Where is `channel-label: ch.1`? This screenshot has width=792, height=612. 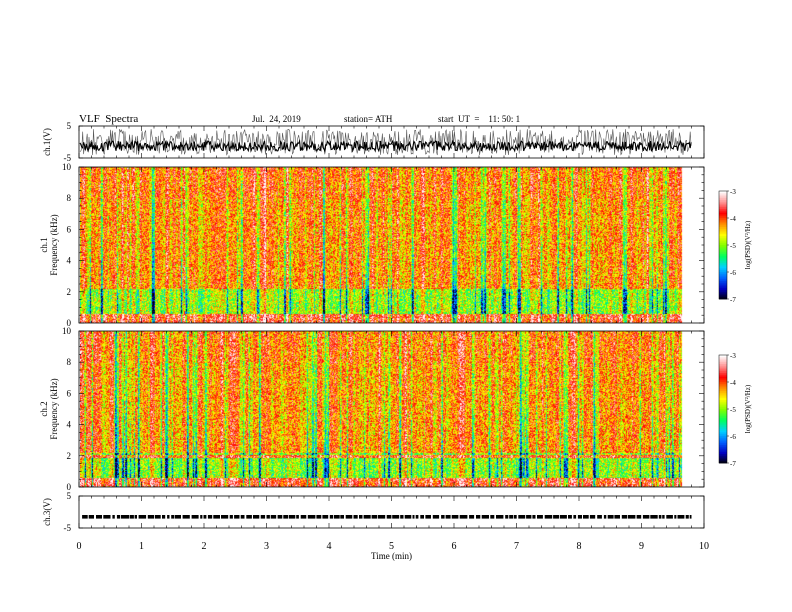 channel-label: ch.1 is located at coordinates (44, 244).